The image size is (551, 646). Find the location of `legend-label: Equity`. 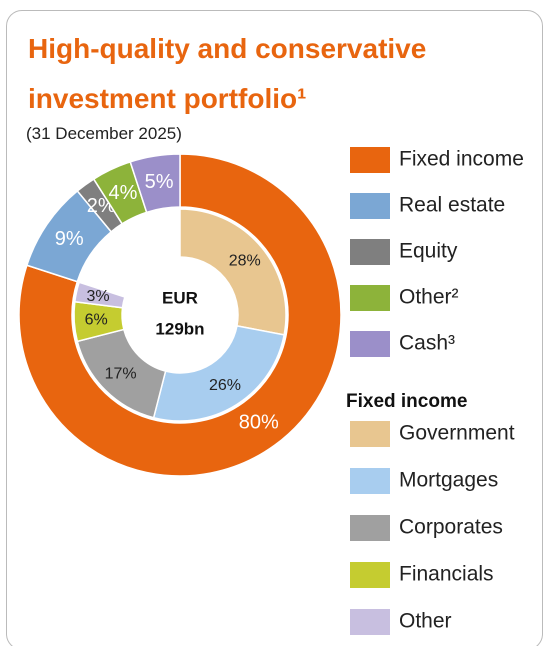

legend-label: Equity is located at coordinates (428, 251).